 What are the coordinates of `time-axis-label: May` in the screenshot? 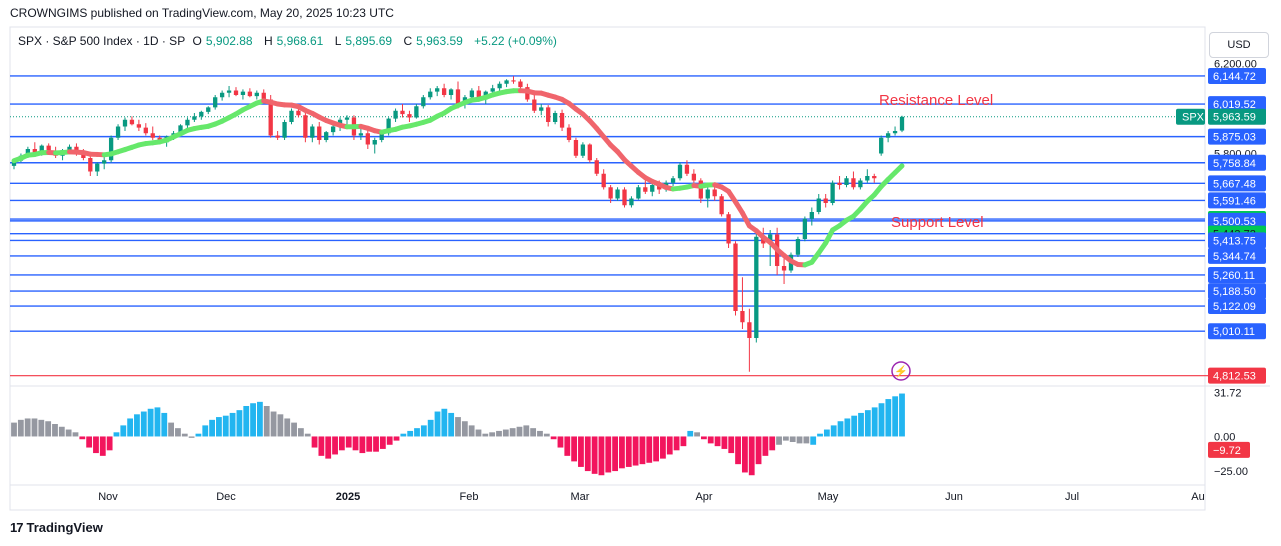 It's located at (828, 497).